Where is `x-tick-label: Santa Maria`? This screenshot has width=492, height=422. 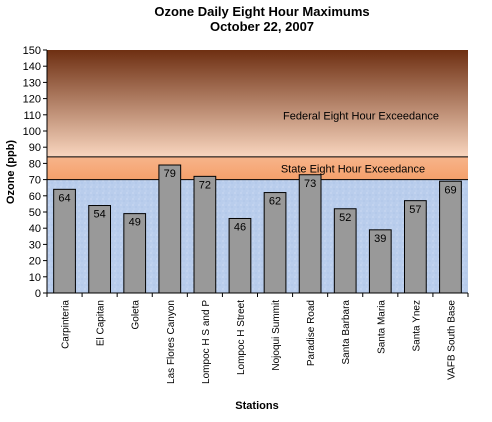 x-tick-label: Santa Maria is located at coordinates (381, 327).